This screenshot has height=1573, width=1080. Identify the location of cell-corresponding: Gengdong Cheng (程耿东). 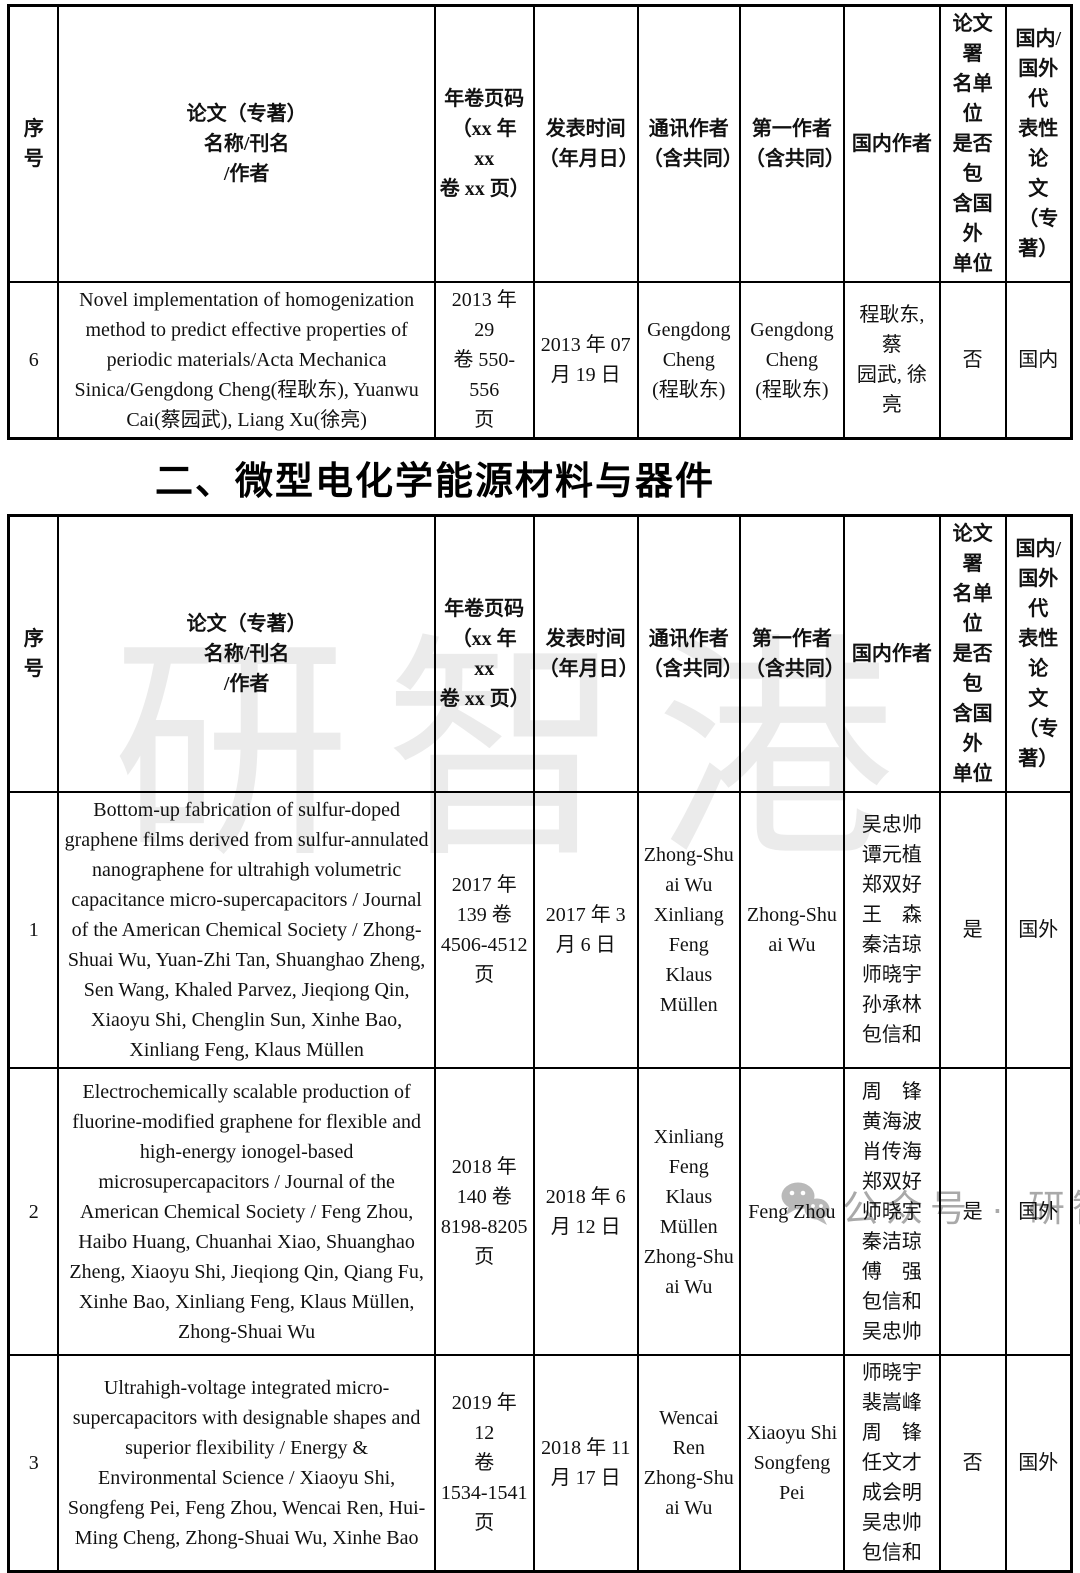
(688, 360).